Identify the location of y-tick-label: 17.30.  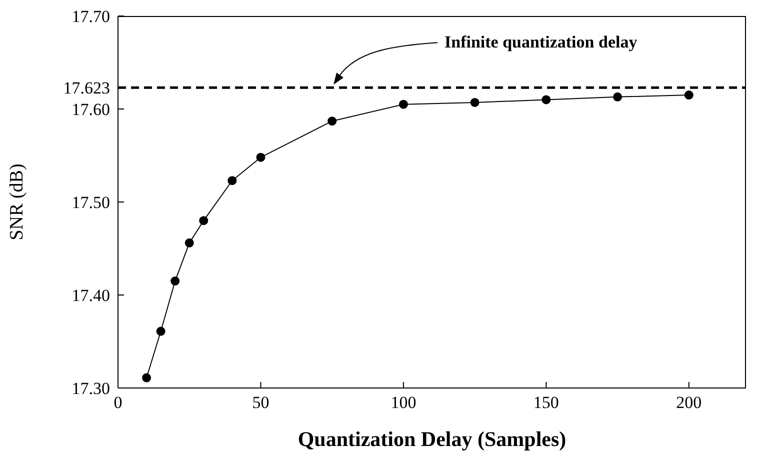
(91, 388).